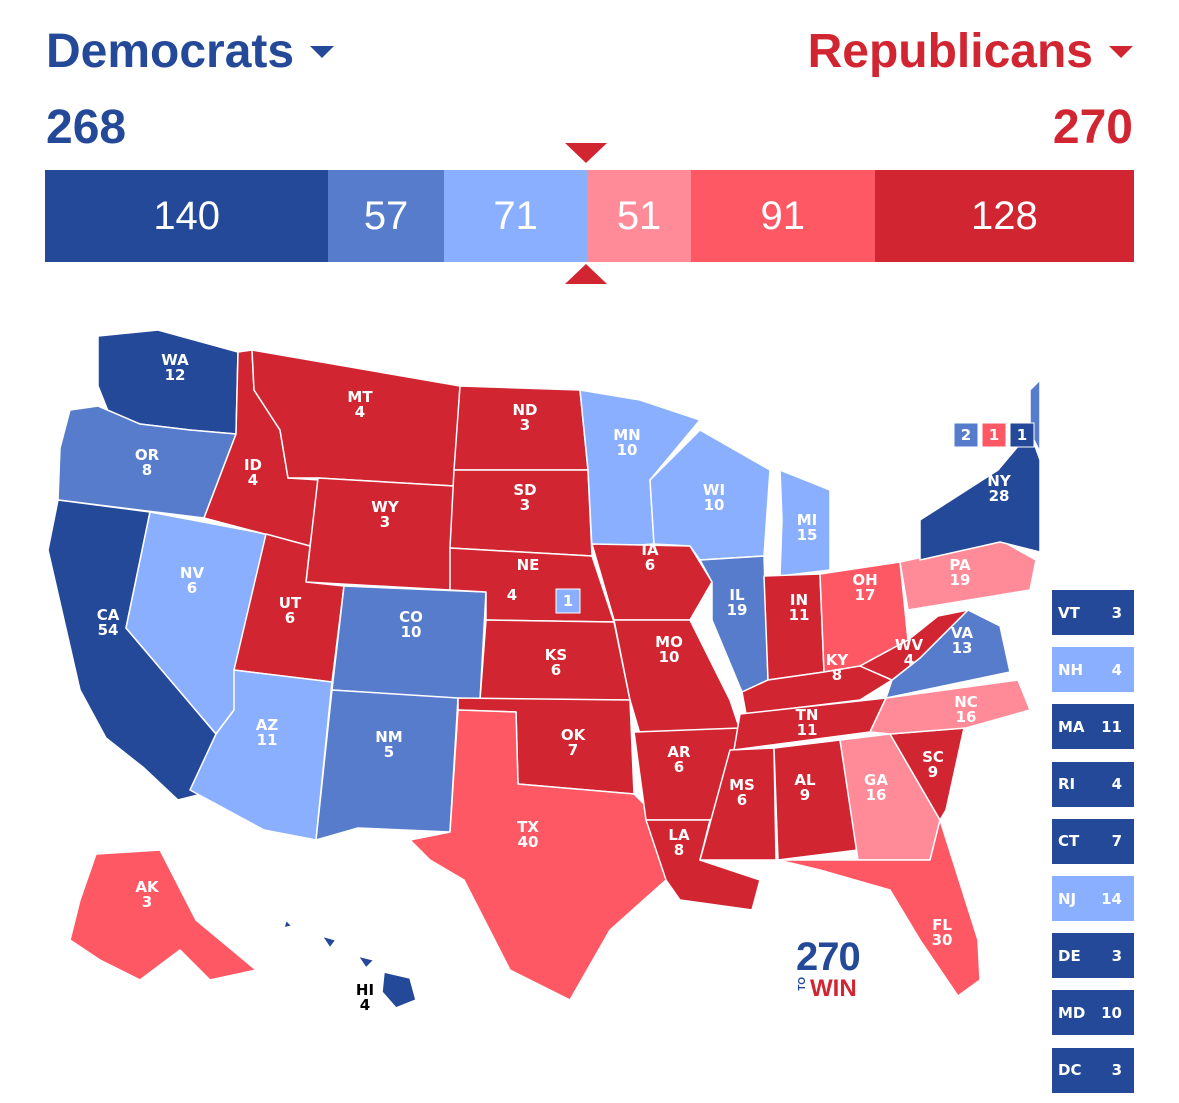 This screenshot has width=1179, height=1103. Describe the element at coordinates (389, 752) in the screenshot. I see `state-ev-nm: 5` at that location.